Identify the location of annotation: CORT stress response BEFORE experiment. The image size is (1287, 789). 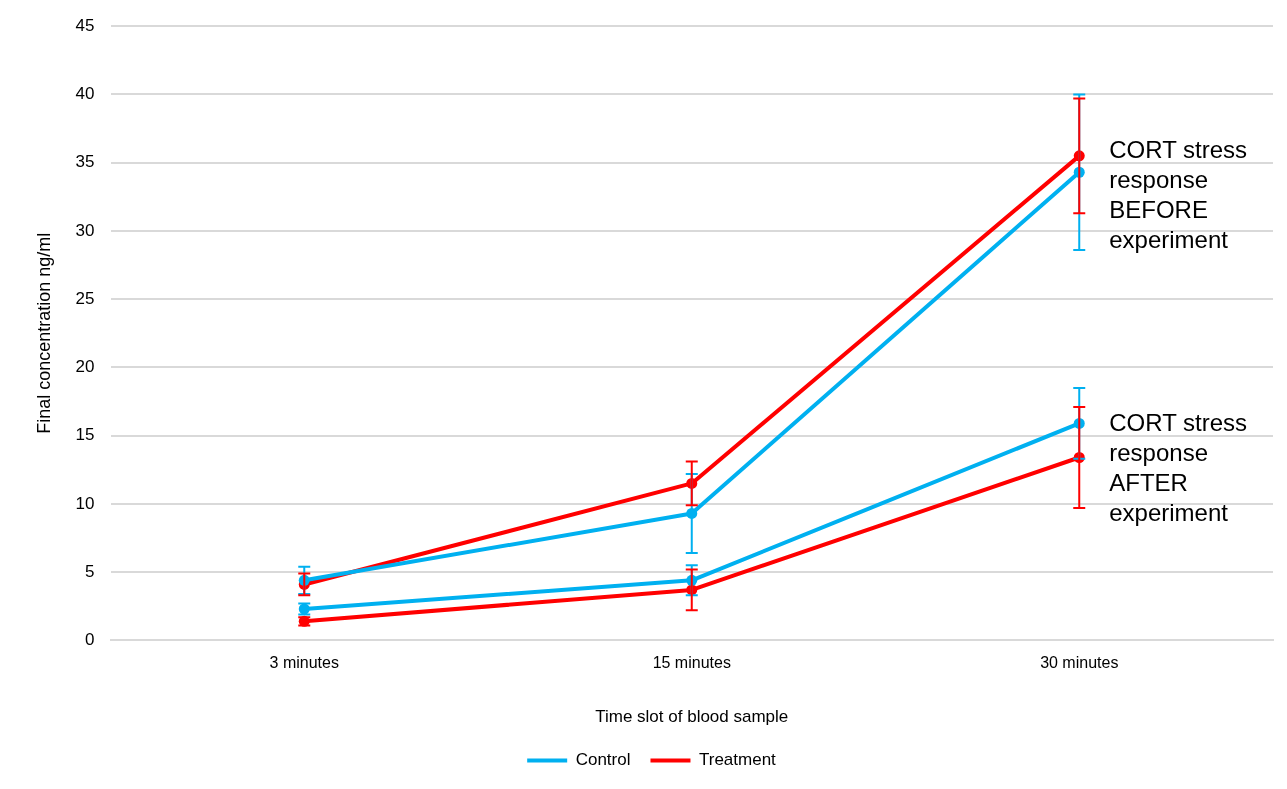
(1178, 195).